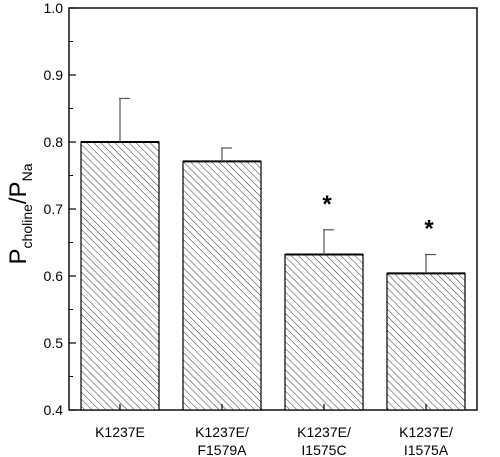 The image size is (500, 457). Describe the element at coordinates (222, 449) in the screenshot. I see `x-tick-label: F1579A` at that location.